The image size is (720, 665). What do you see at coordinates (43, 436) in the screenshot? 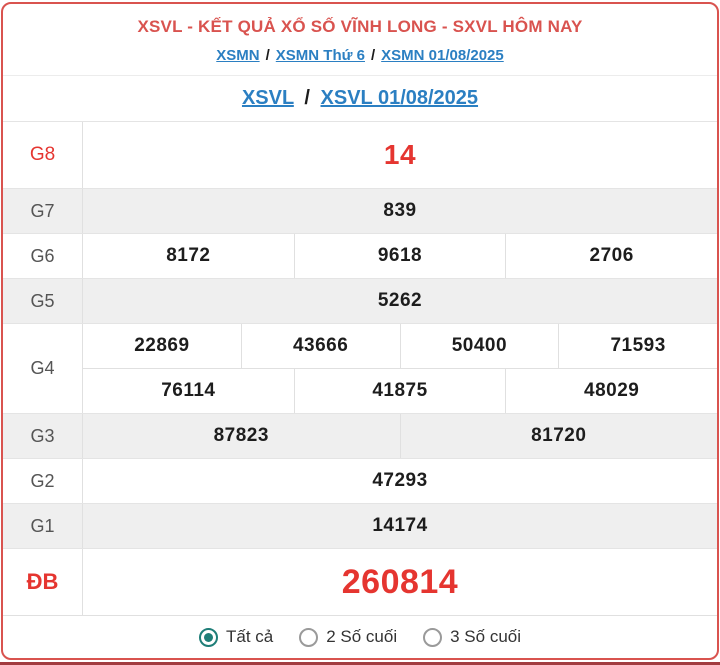
I see `prize-label: G3` at bounding box center [43, 436].